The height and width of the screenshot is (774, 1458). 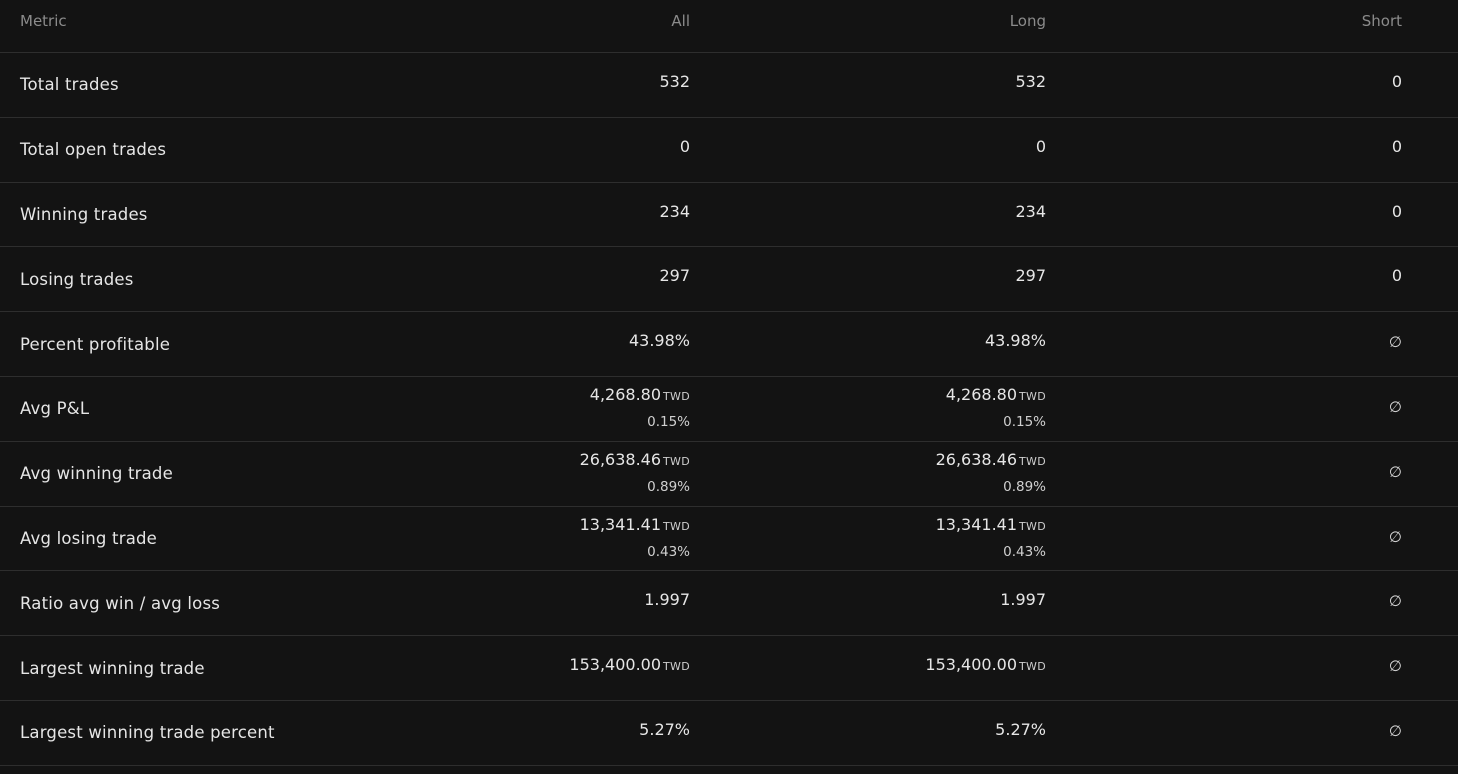 I want to click on cell-value: 13,341.41 TWD, so click(x=635, y=526).